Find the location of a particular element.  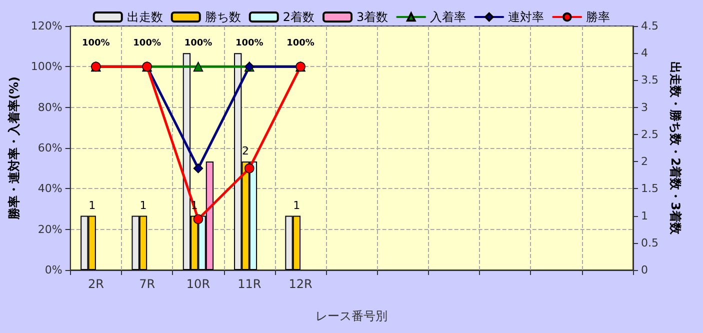

y2-tick-label: 4 is located at coordinates (644, 53).